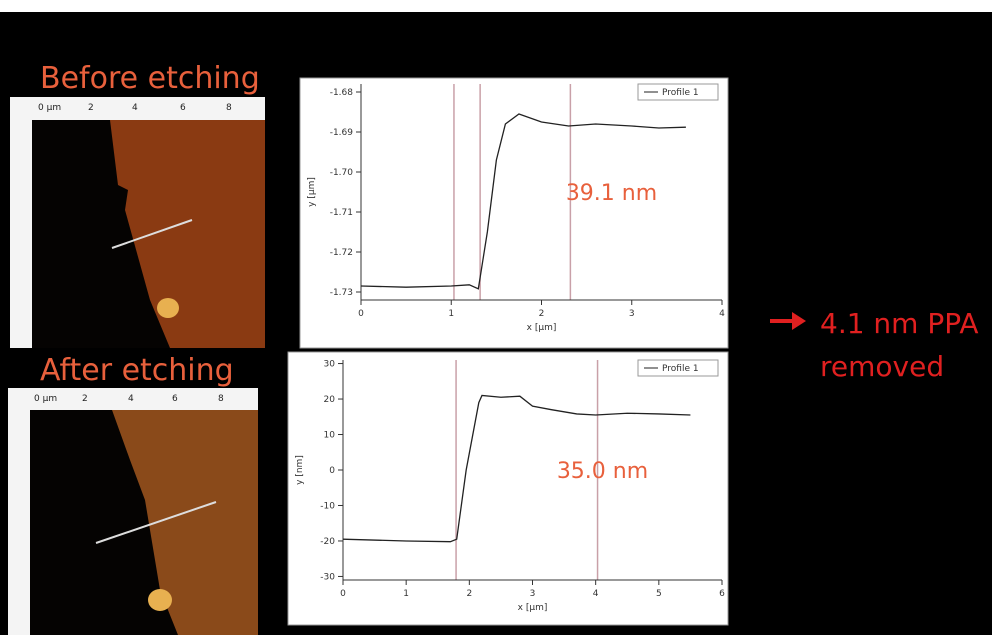 Image resolution: width=992 pixels, height=635 pixels. Describe the element at coordinates (327, 542) in the screenshot. I see `y-tick-label: -20` at that location.